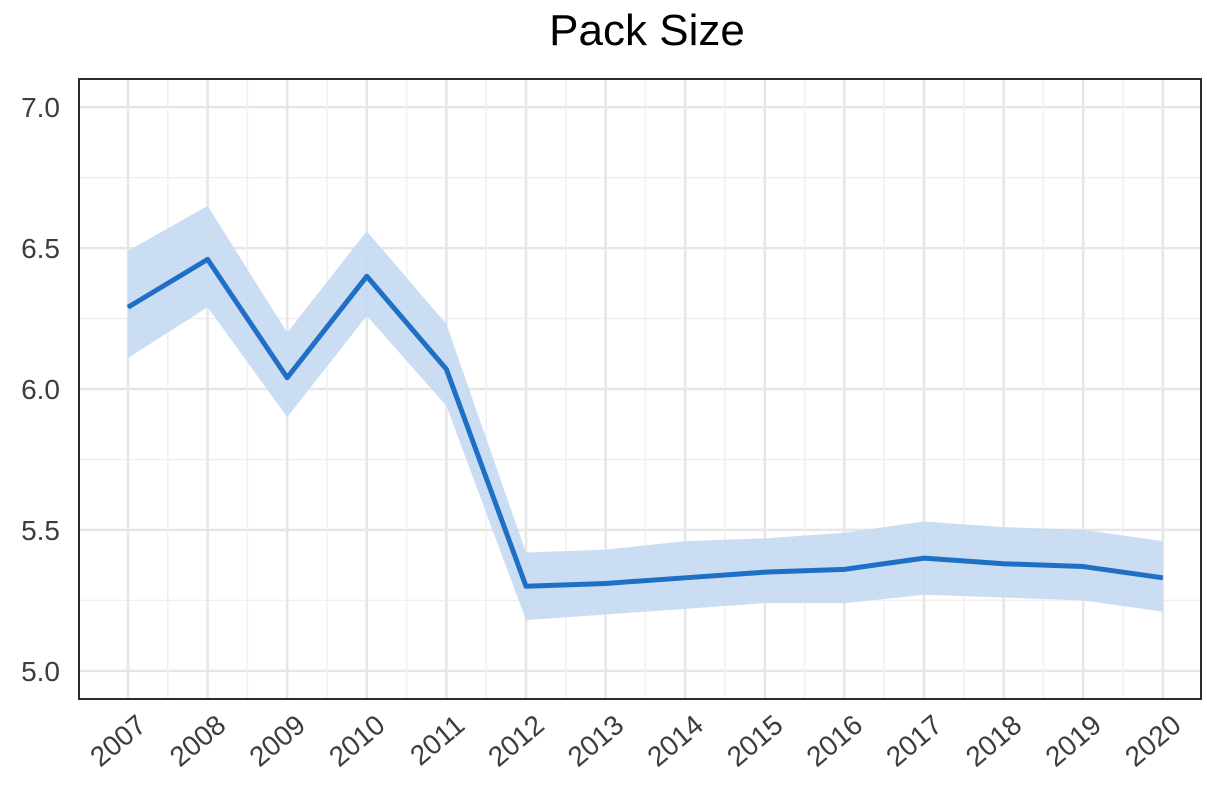 This screenshot has width=1207, height=799. What do you see at coordinates (198, 741) in the screenshot?
I see `x-tick-label: 2008` at bounding box center [198, 741].